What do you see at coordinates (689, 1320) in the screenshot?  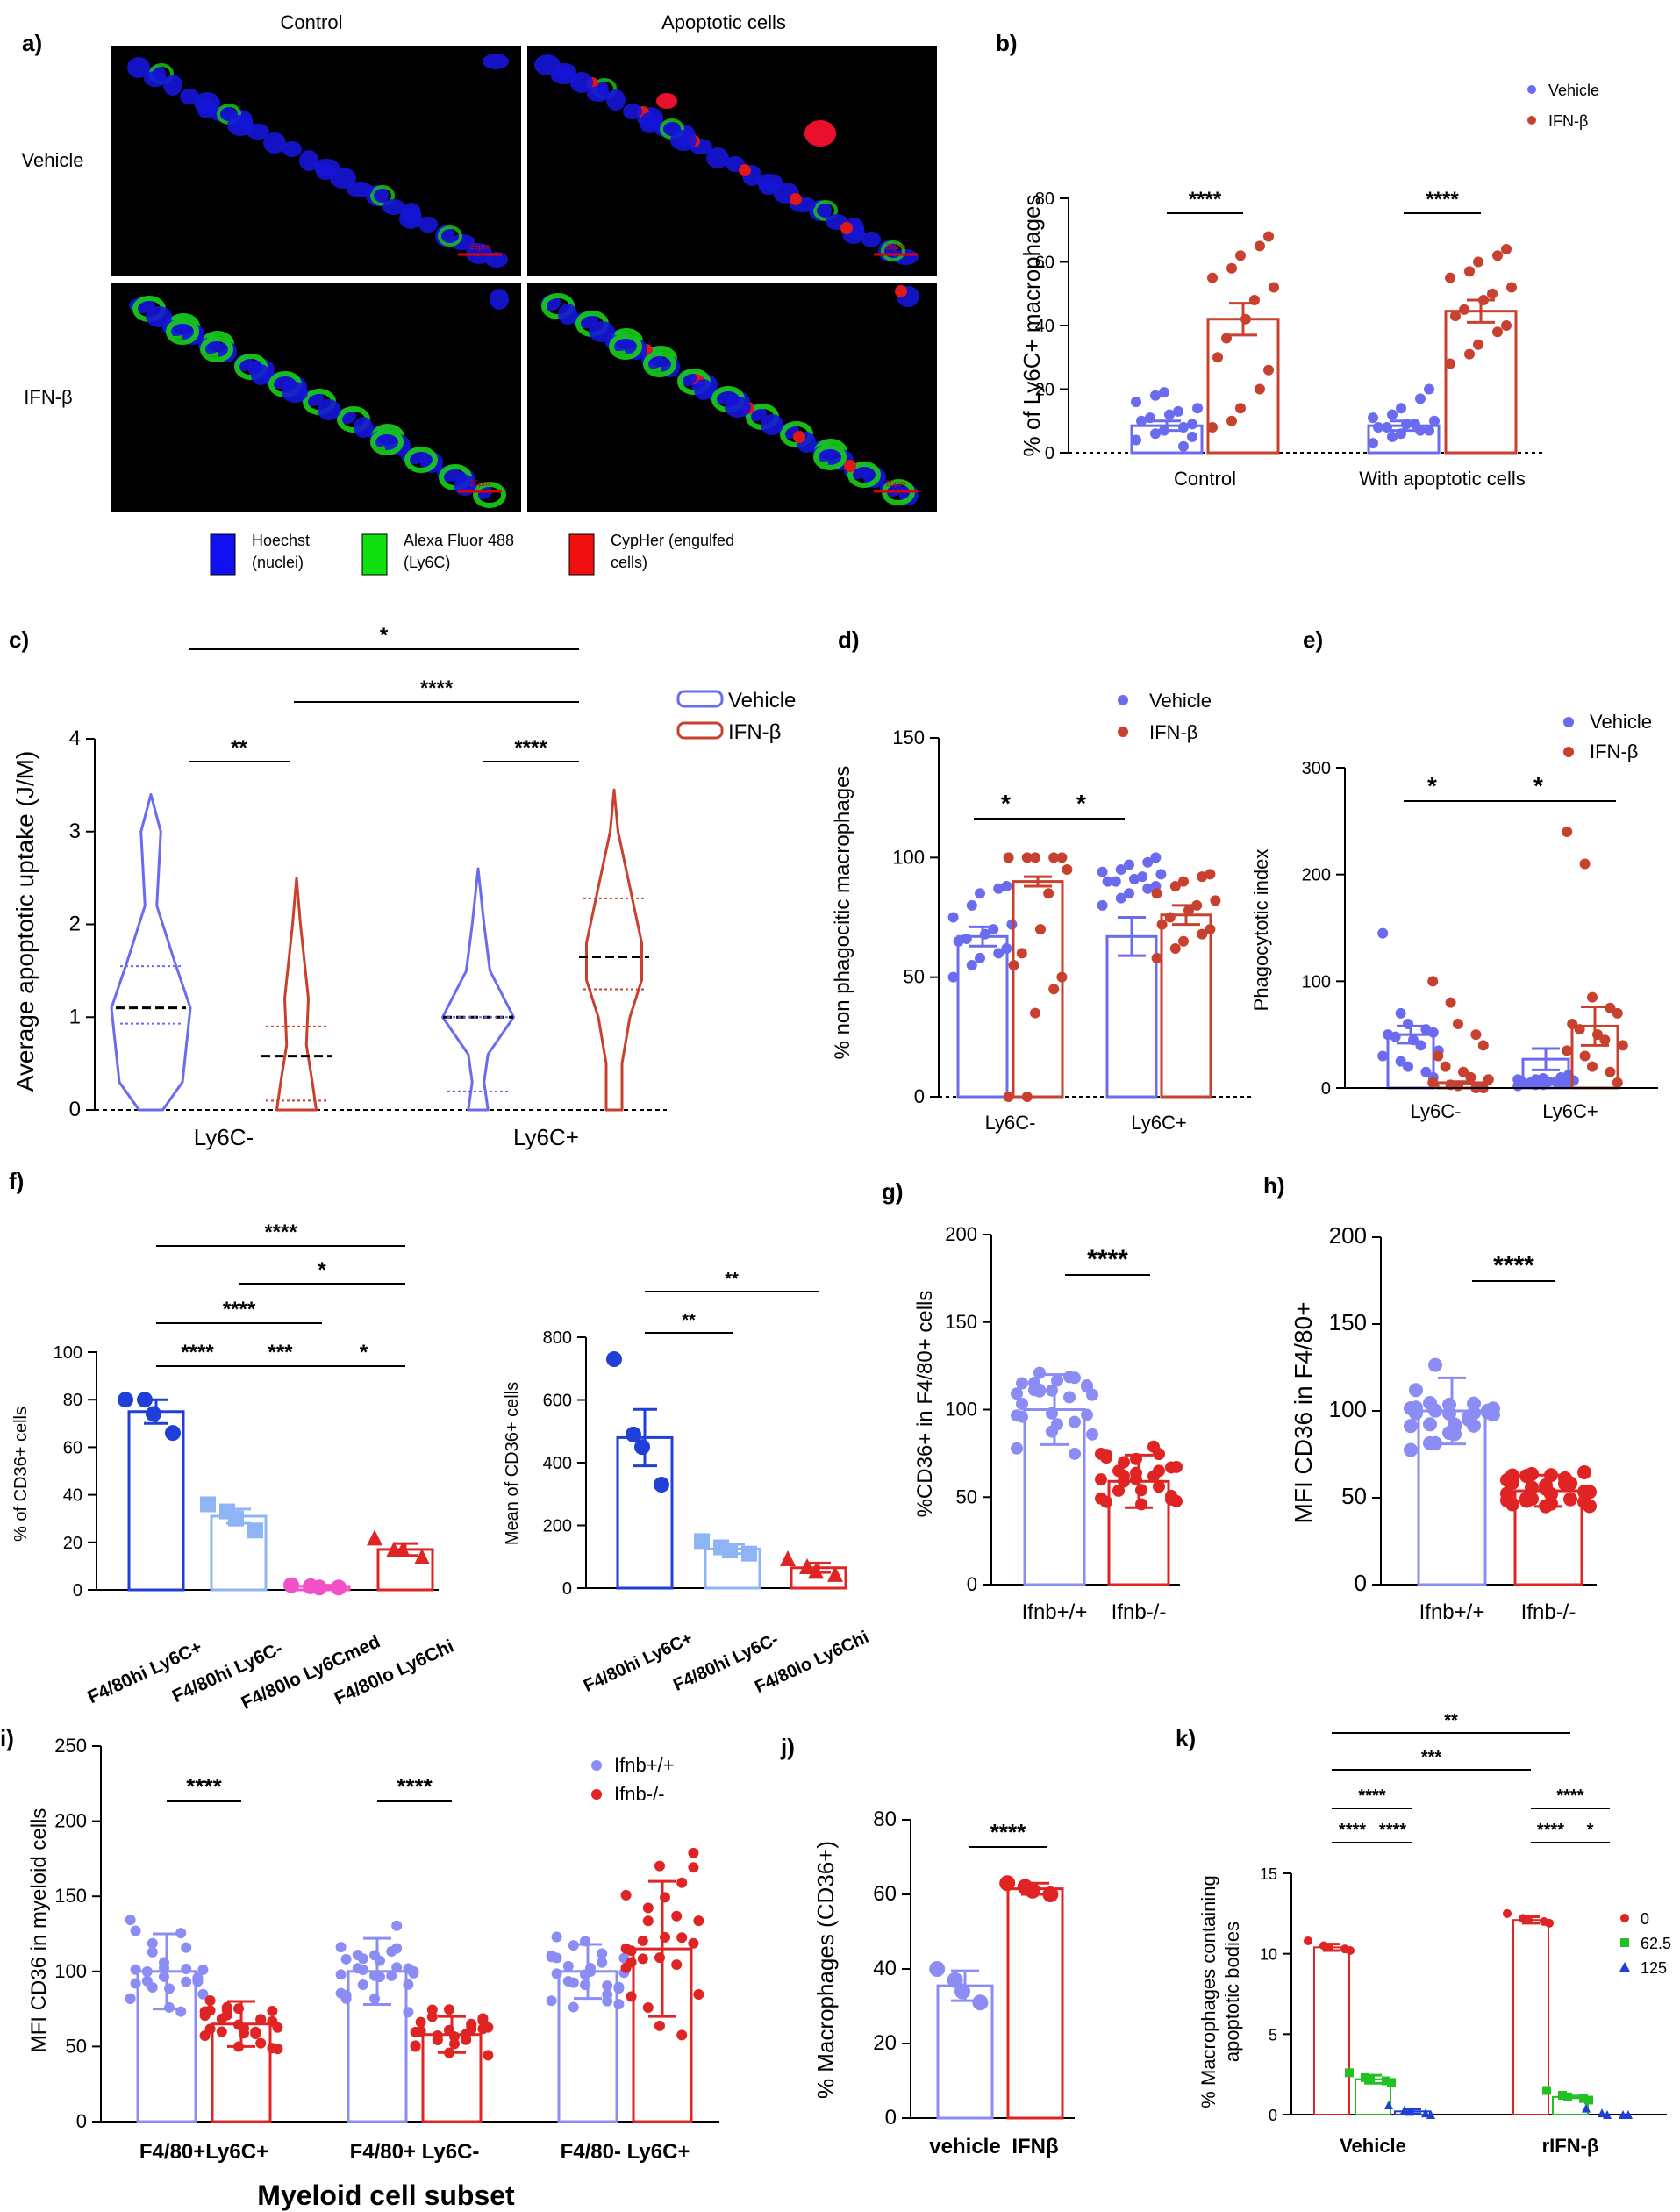 I see `sig-f2-2: **` at bounding box center [689, 1320].